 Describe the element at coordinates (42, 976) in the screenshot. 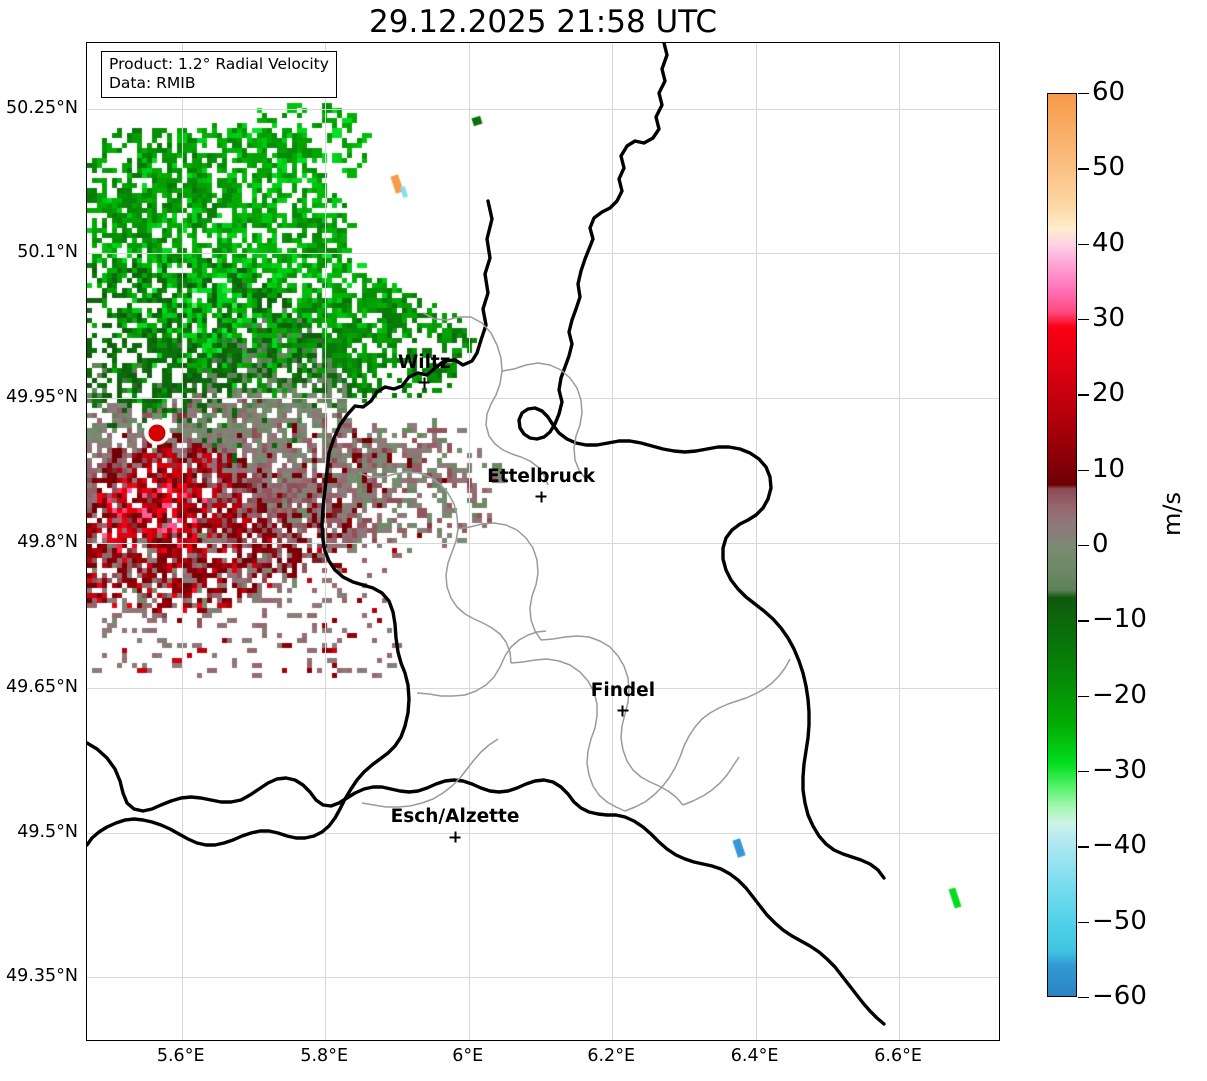

I see `y-tick-label: 49.35°N` at that location.